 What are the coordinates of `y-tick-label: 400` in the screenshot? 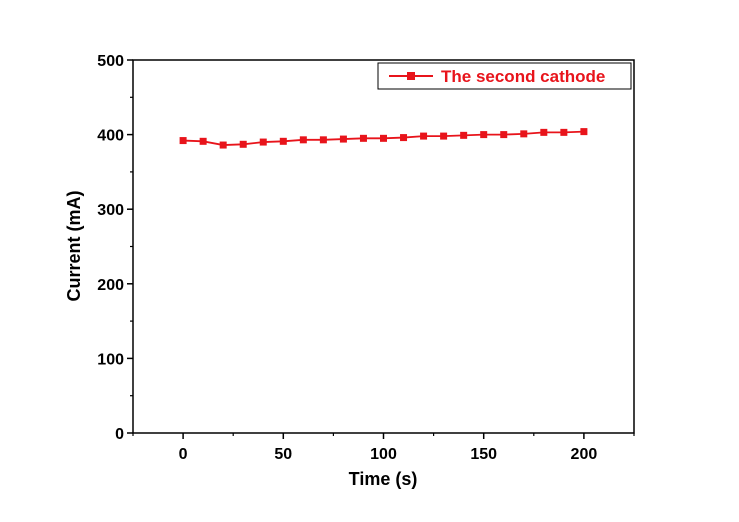 It's located at (110, 136).